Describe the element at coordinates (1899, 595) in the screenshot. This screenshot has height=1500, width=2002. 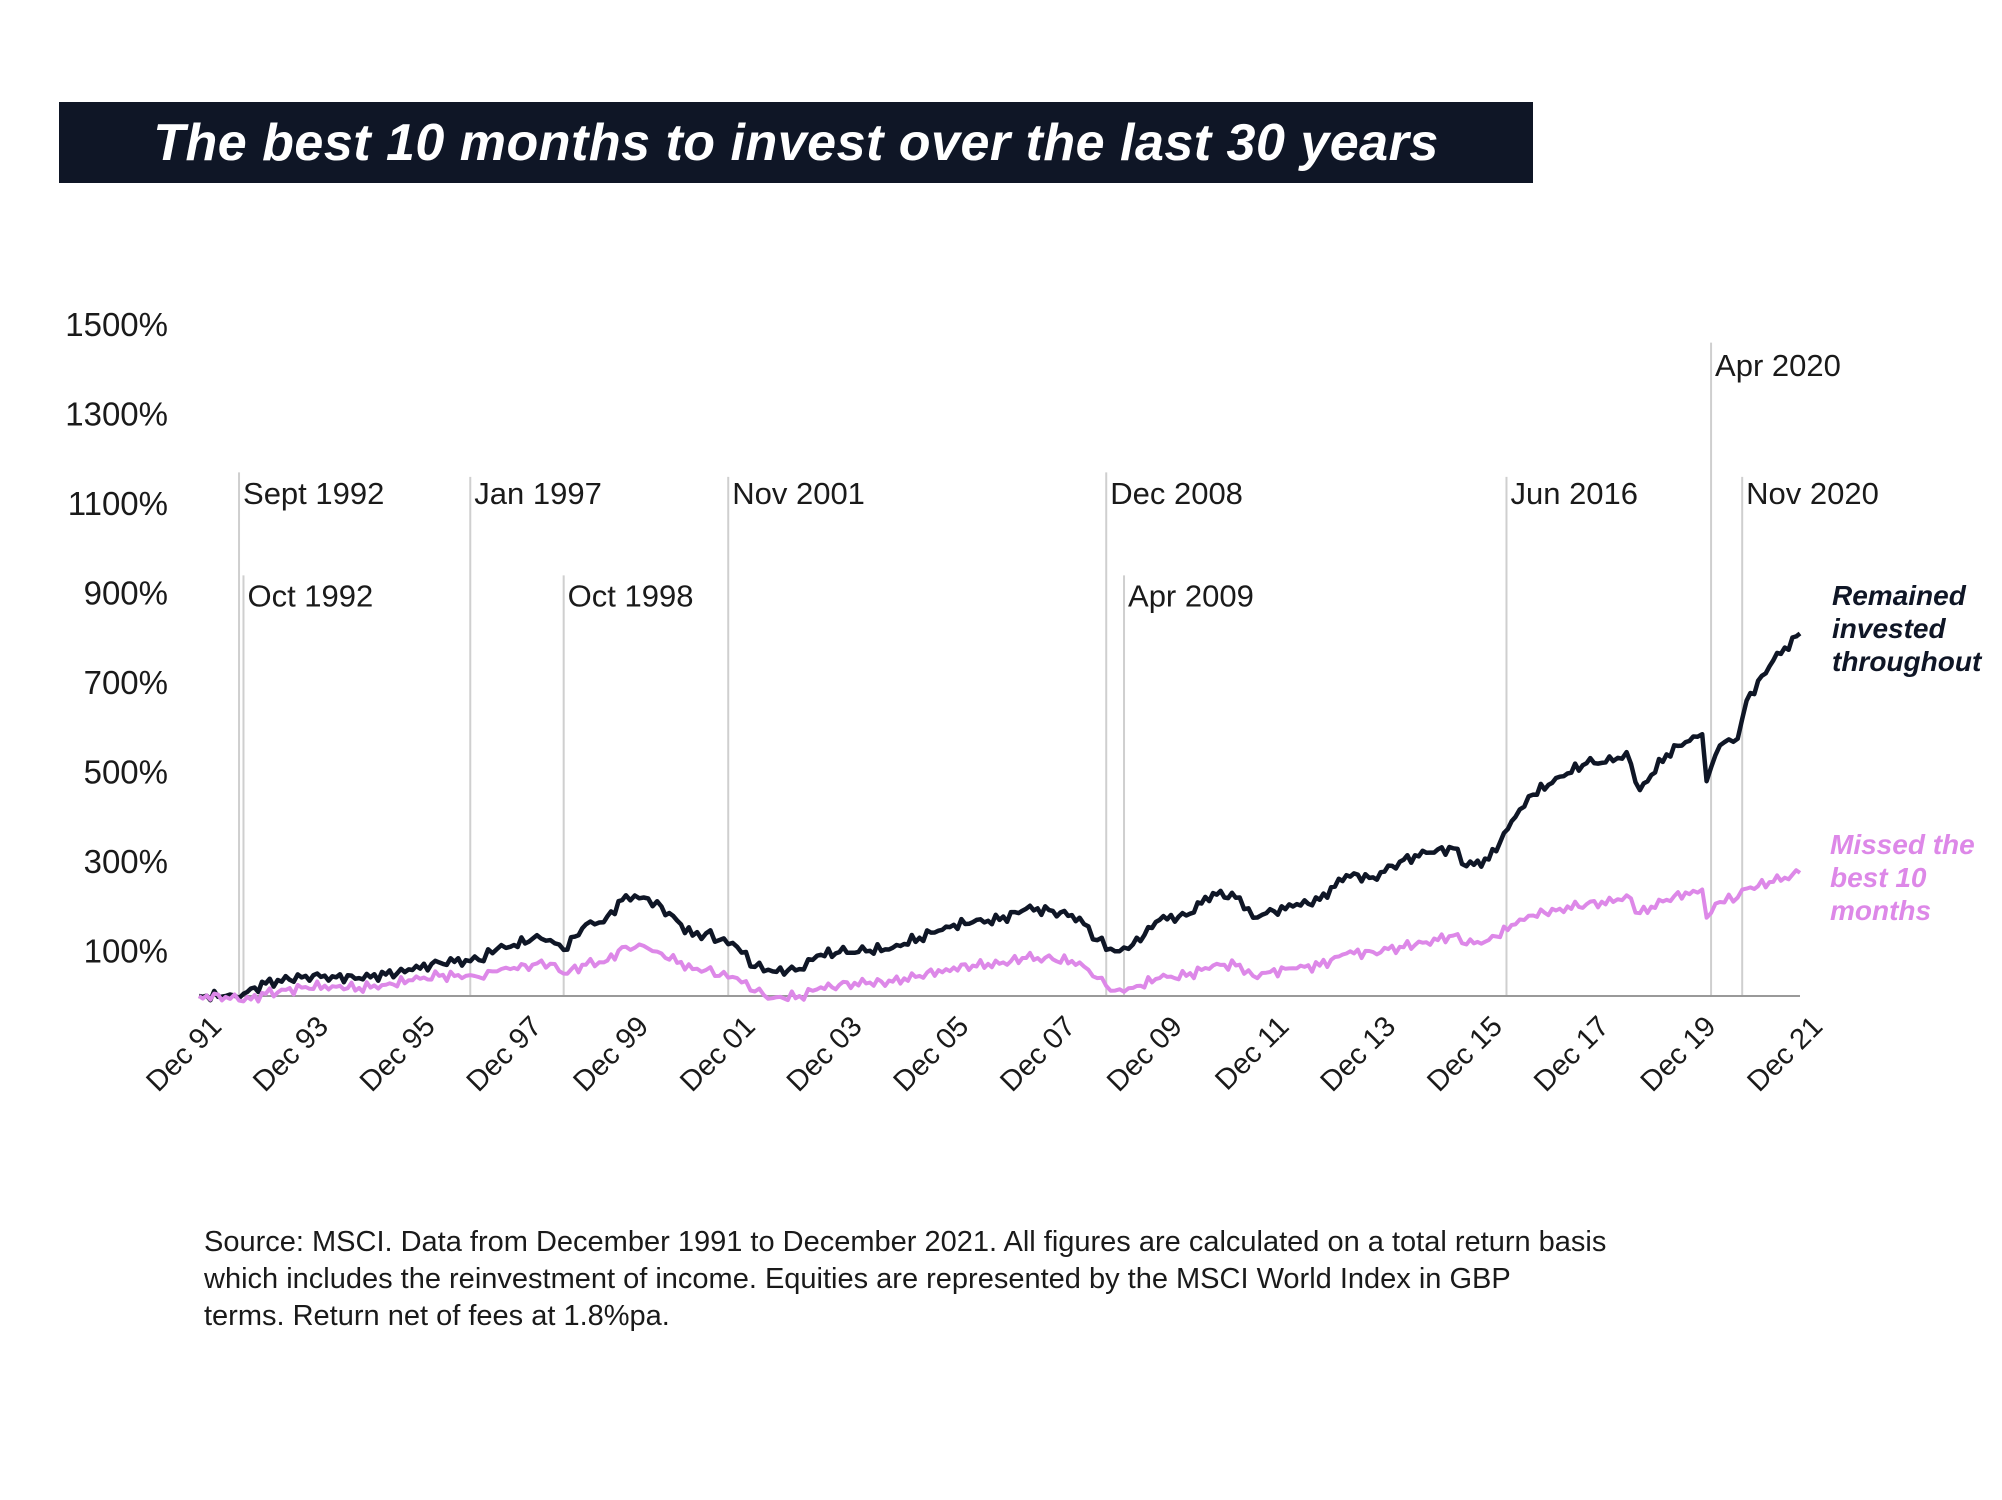
I see `series-label-0-line-0: Remained` at that location.